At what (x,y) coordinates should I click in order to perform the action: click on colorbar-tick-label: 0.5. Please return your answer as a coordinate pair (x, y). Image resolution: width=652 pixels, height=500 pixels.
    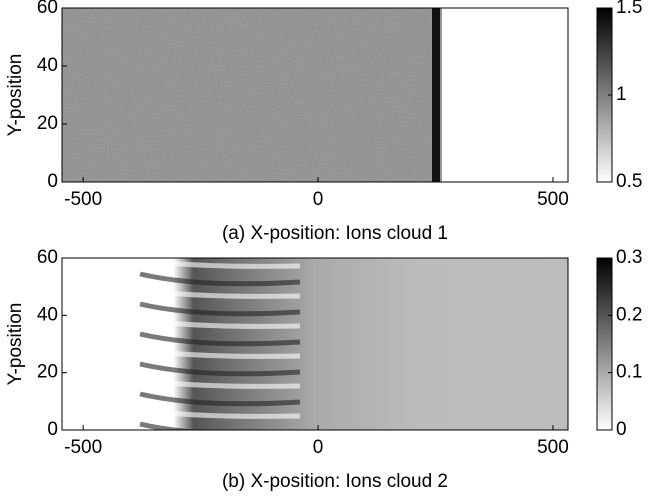
    Looking at the image, I should click on (629, 181).